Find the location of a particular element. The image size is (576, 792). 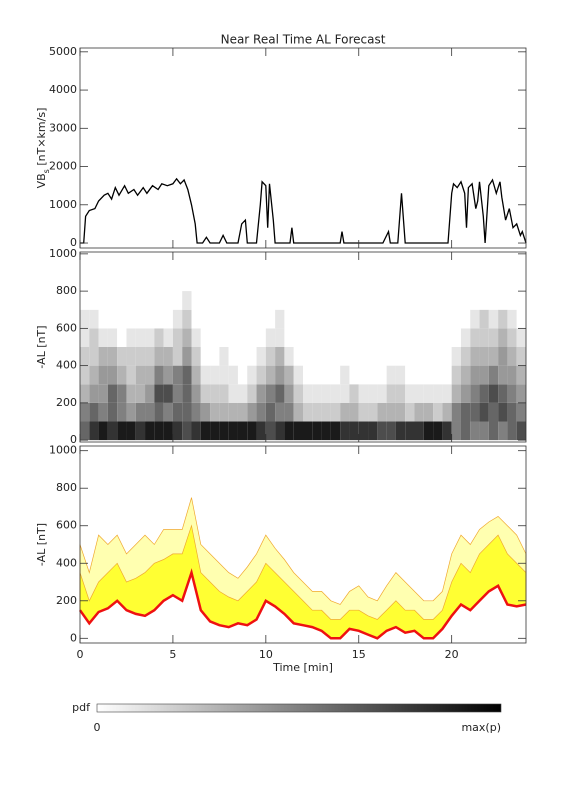

x-tick-label: 0 is located at coordinates (80, 654).